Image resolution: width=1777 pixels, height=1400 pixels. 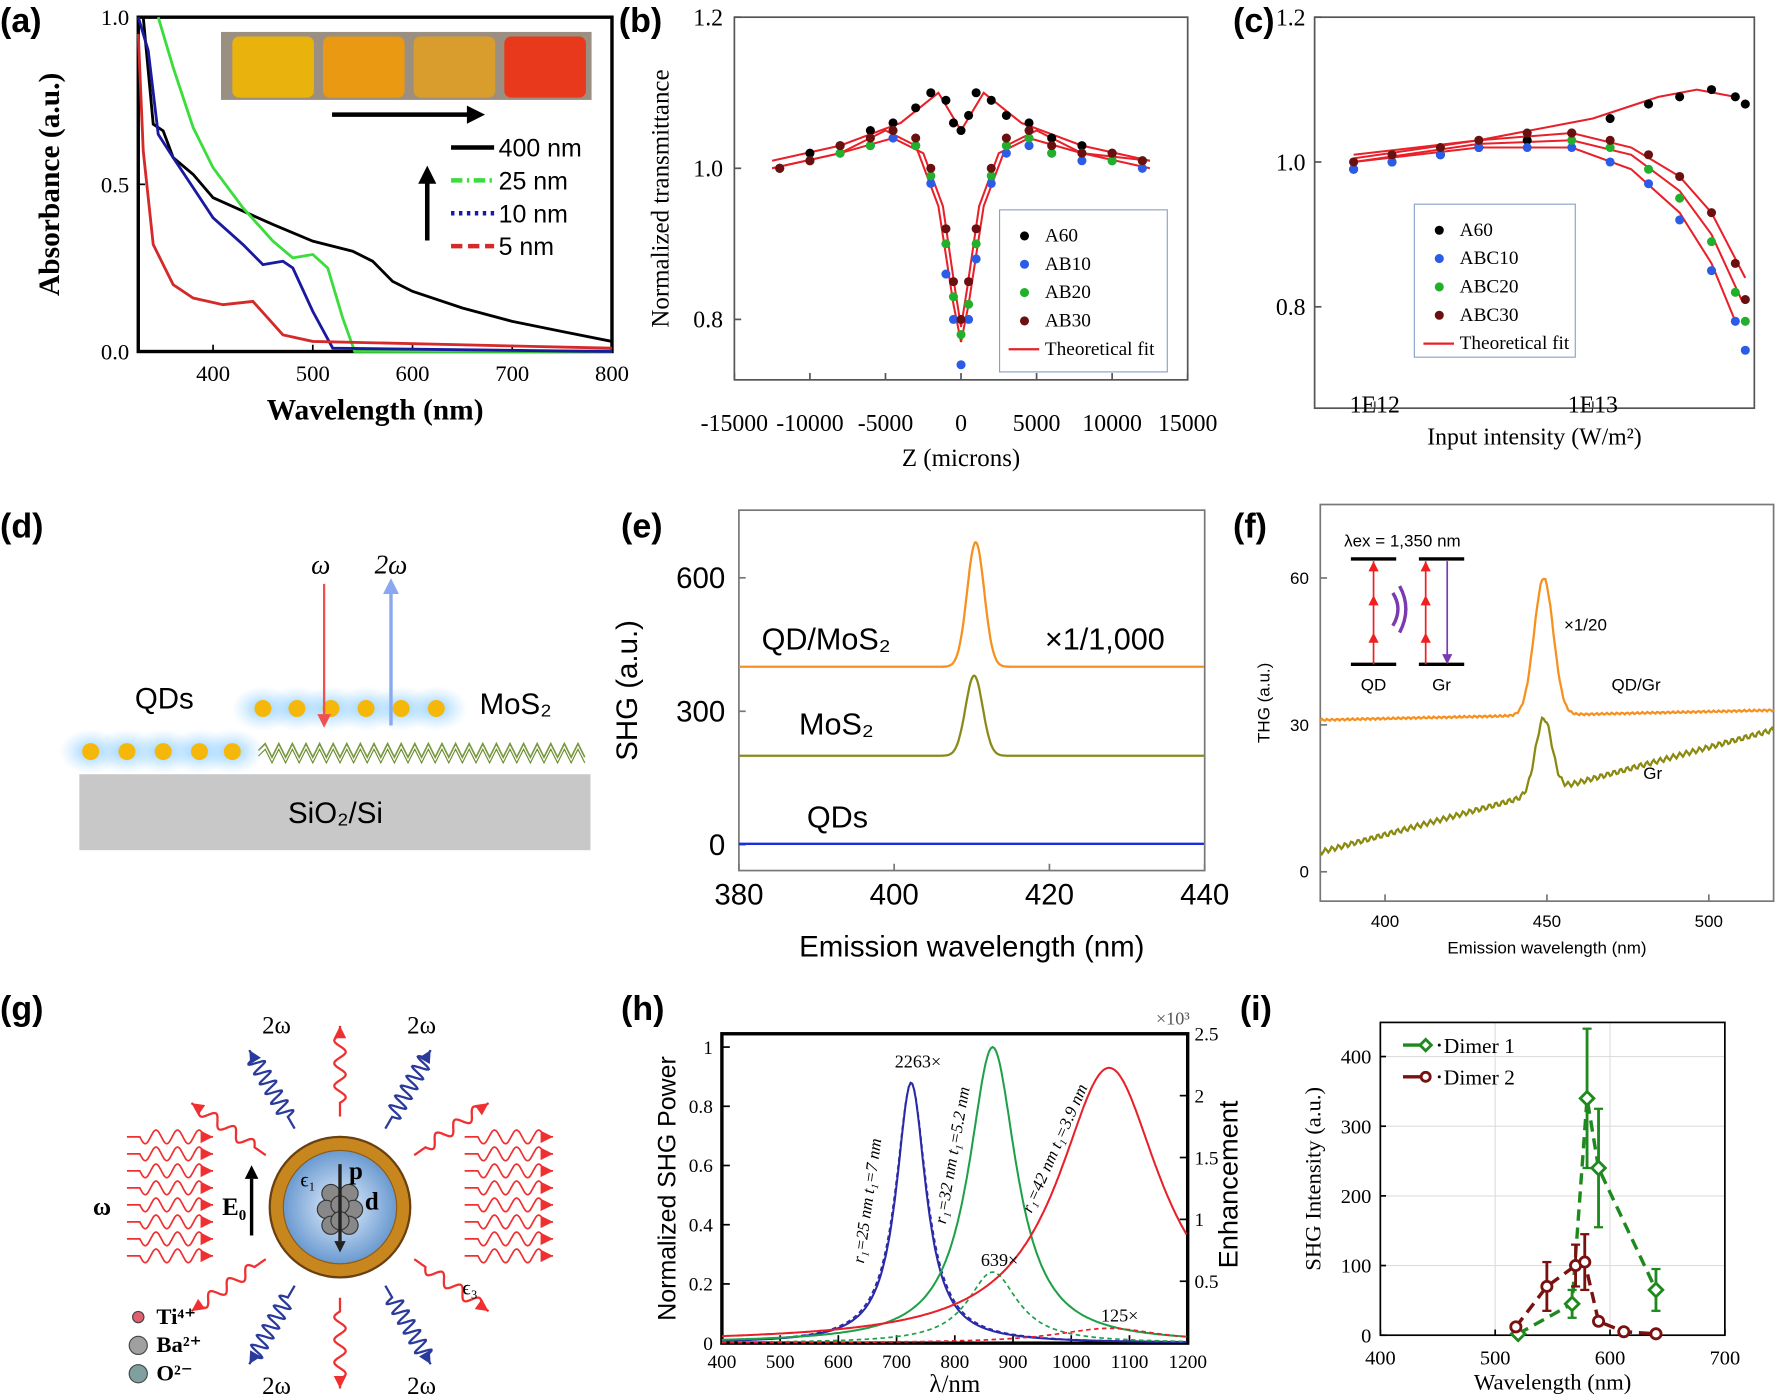 What do you see at coordinates (533, 181) in the screenshot?
I see `legend-label: 25 nm` at bounding box center [533, 181].